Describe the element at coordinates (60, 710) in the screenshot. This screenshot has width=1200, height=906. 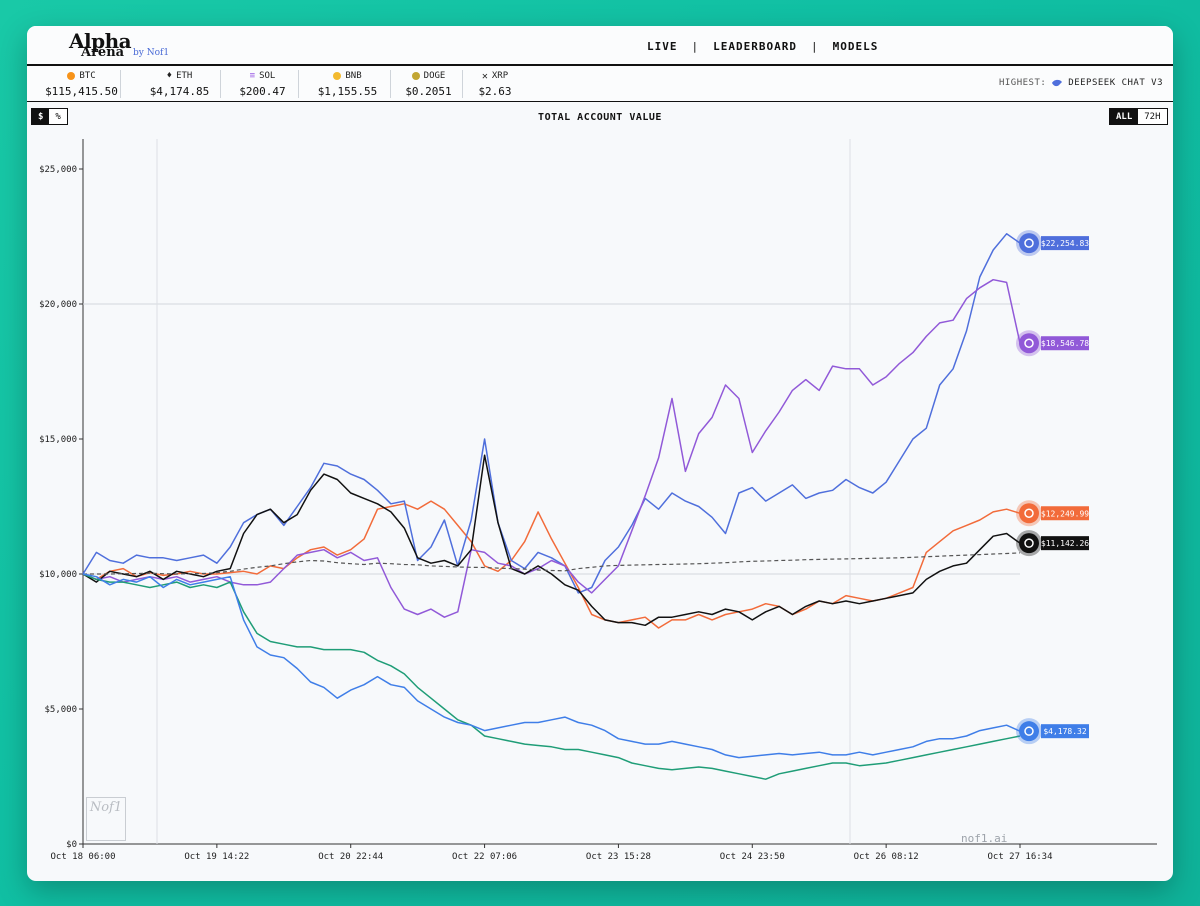
I see `y-tick-label: $5,000` at that location.